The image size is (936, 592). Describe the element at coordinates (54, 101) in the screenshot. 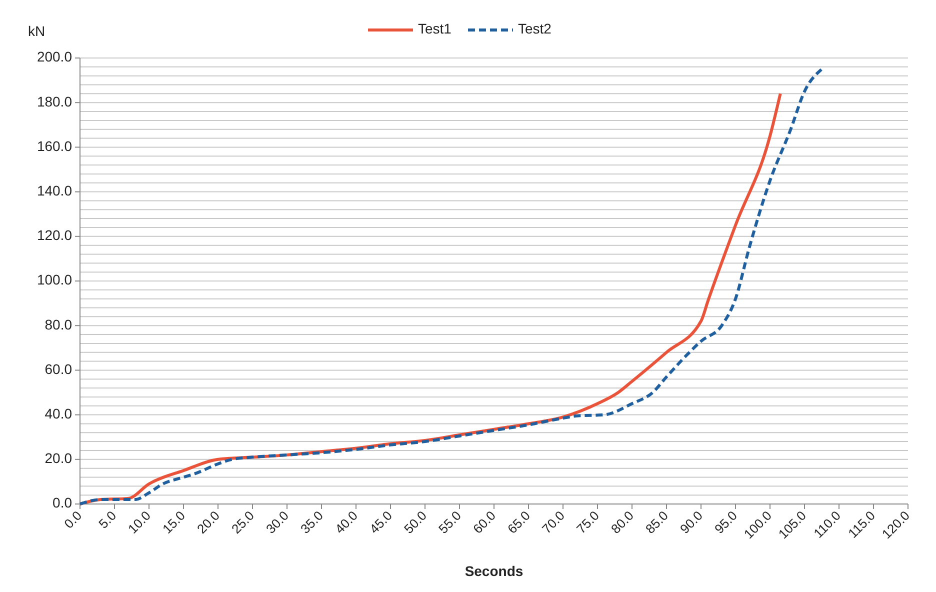

I see `y-tick-label: 180.0` at that location.